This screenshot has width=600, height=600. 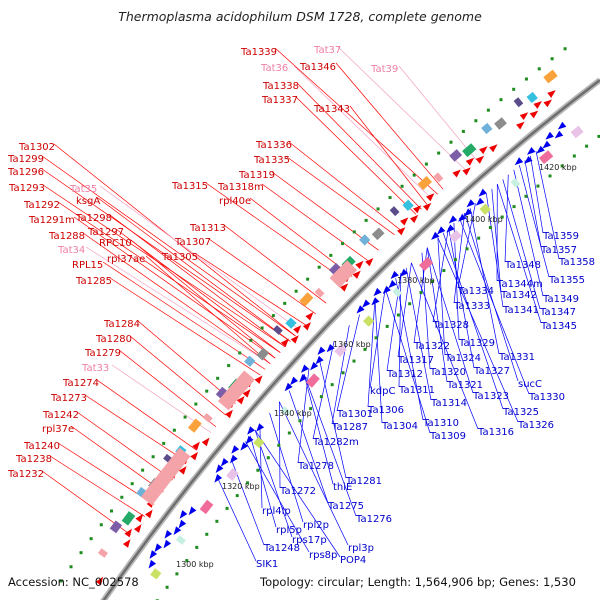 I want to click on gene-label: rpl5p, so click(x=289, y=530).